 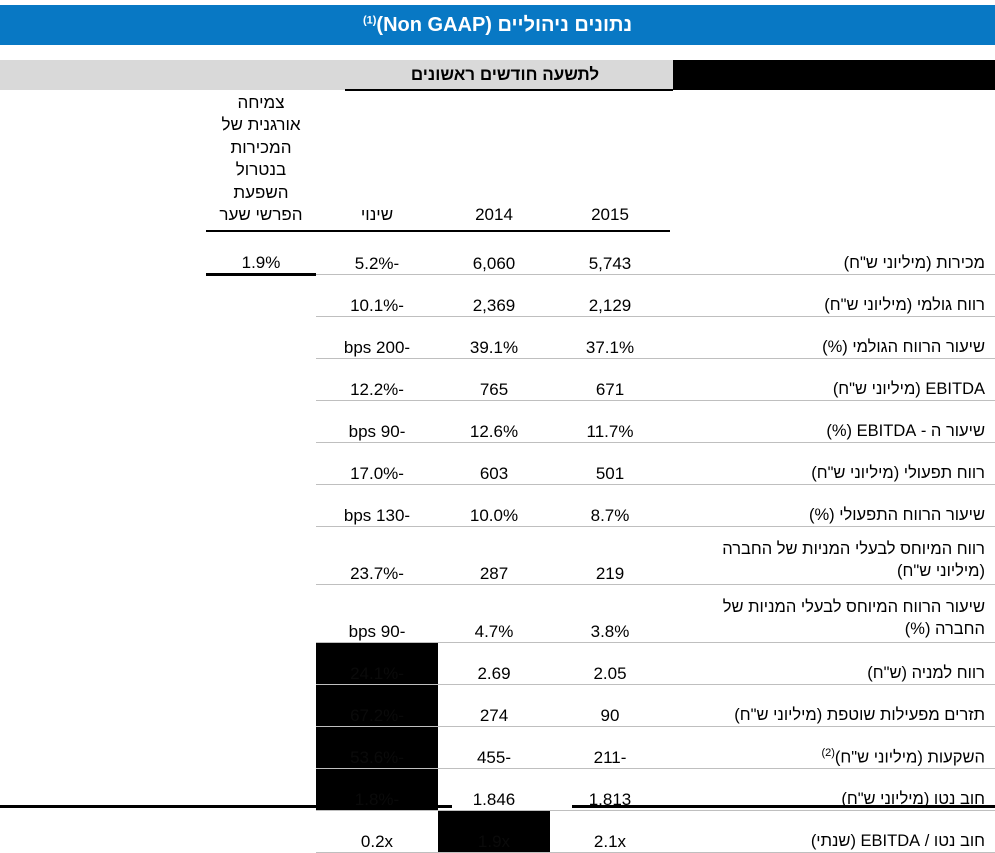 I want to click on table-row: רווח למניה (ש"ח) 2.05 2.69 -24.1%, so click(x=497, y=664).